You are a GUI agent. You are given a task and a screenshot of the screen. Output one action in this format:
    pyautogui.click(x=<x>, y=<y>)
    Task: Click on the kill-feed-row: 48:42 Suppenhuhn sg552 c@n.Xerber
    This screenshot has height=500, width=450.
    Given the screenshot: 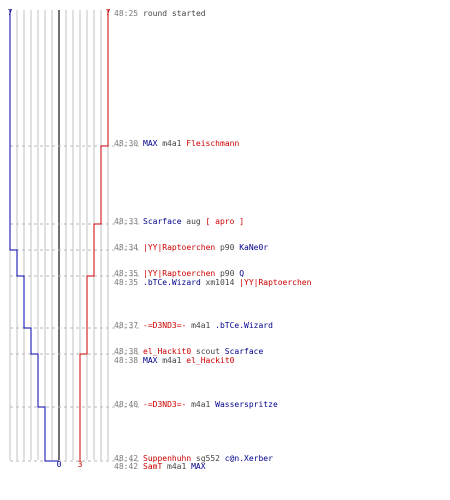 What is the action you would take?
    pyautogui.click(x=193, y=458)
    